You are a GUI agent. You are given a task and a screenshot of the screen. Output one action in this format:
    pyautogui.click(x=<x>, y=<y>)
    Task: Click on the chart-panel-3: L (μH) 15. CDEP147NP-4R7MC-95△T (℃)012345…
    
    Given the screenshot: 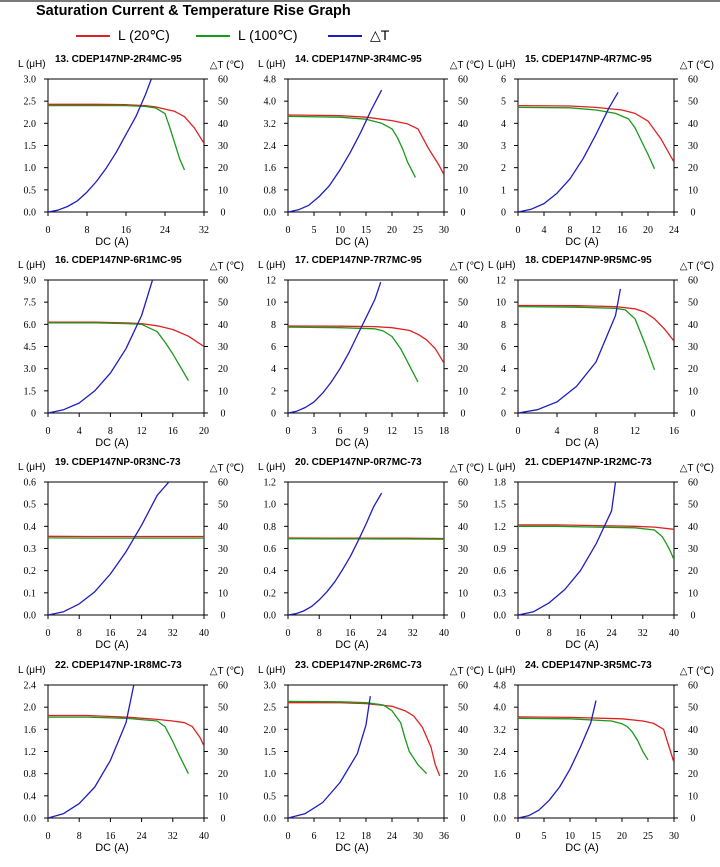 What is the action you would take?
    pyautogui.click(x=601, y=151)
    